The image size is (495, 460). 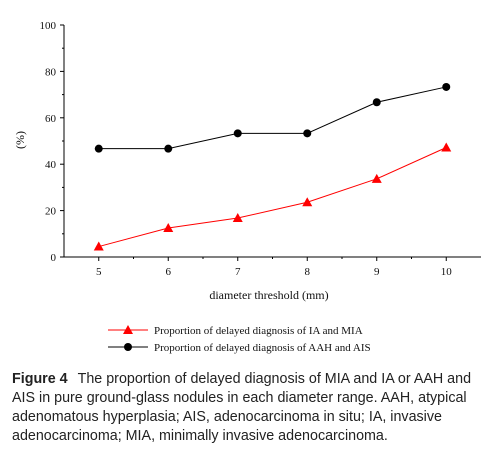 What do you see at coordinates (268, 295) in the screenshot?
I see `x-axis-title: diameter threshold (mm)` at bounding box center [268, 295].